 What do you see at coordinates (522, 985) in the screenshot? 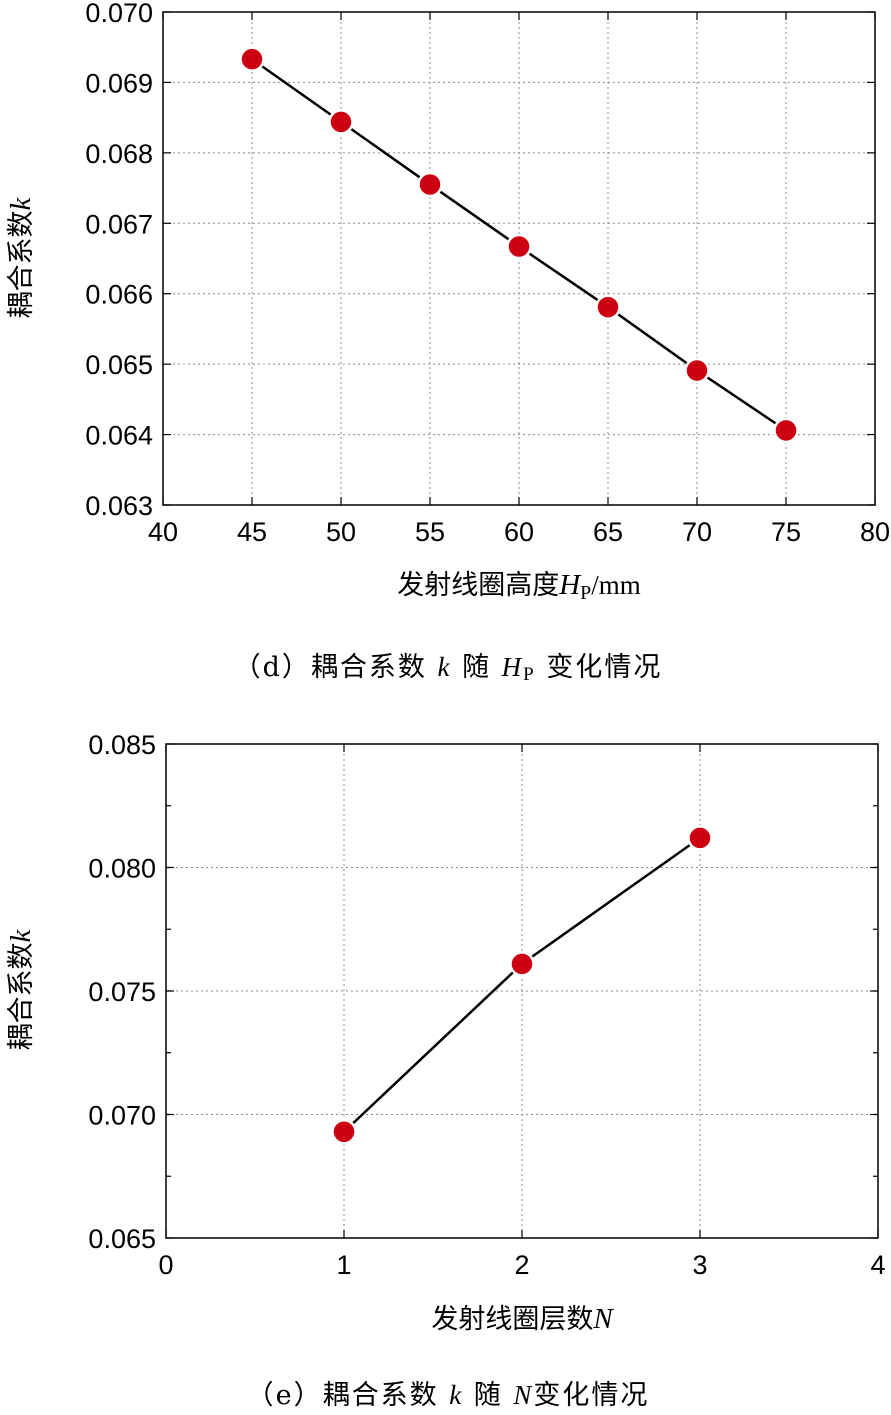
I see `chart-e-series` at bounding box center [522, 985].